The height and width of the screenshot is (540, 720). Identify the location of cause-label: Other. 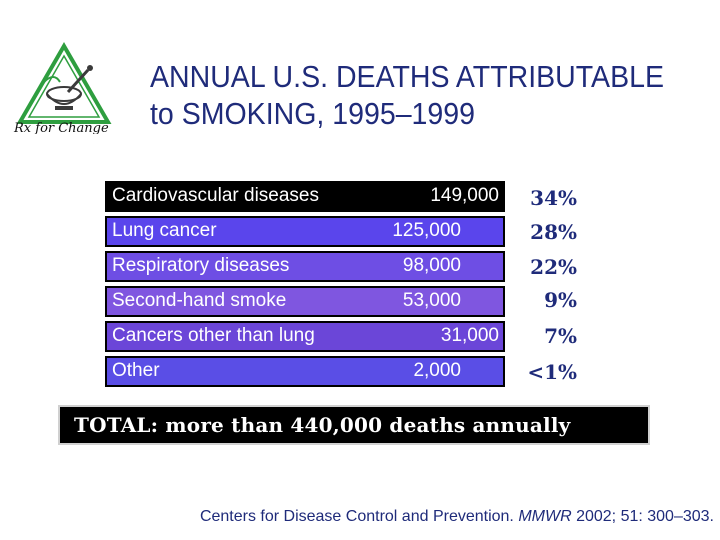
(136, 370).